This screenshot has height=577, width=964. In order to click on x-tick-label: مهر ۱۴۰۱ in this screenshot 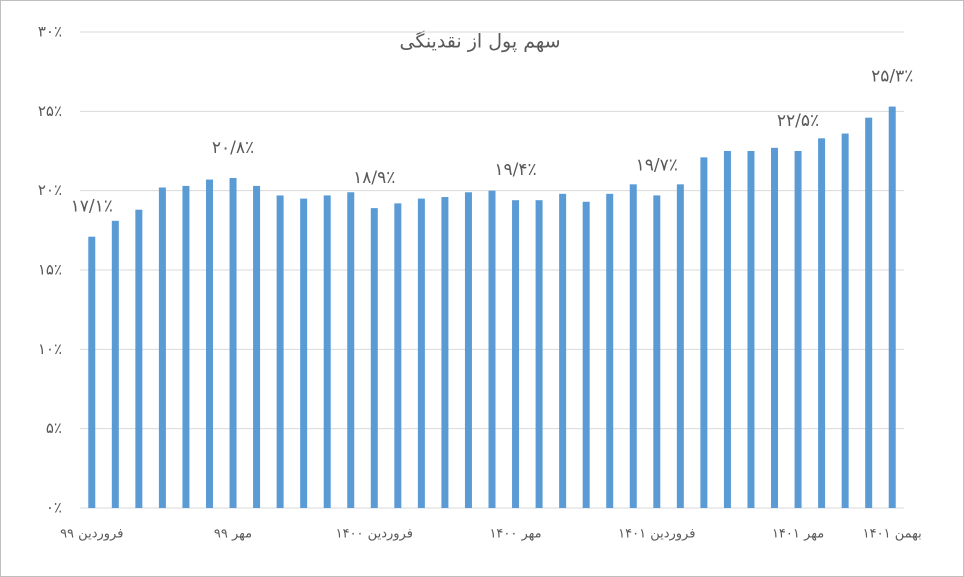, I will do `click(798, 534)`.